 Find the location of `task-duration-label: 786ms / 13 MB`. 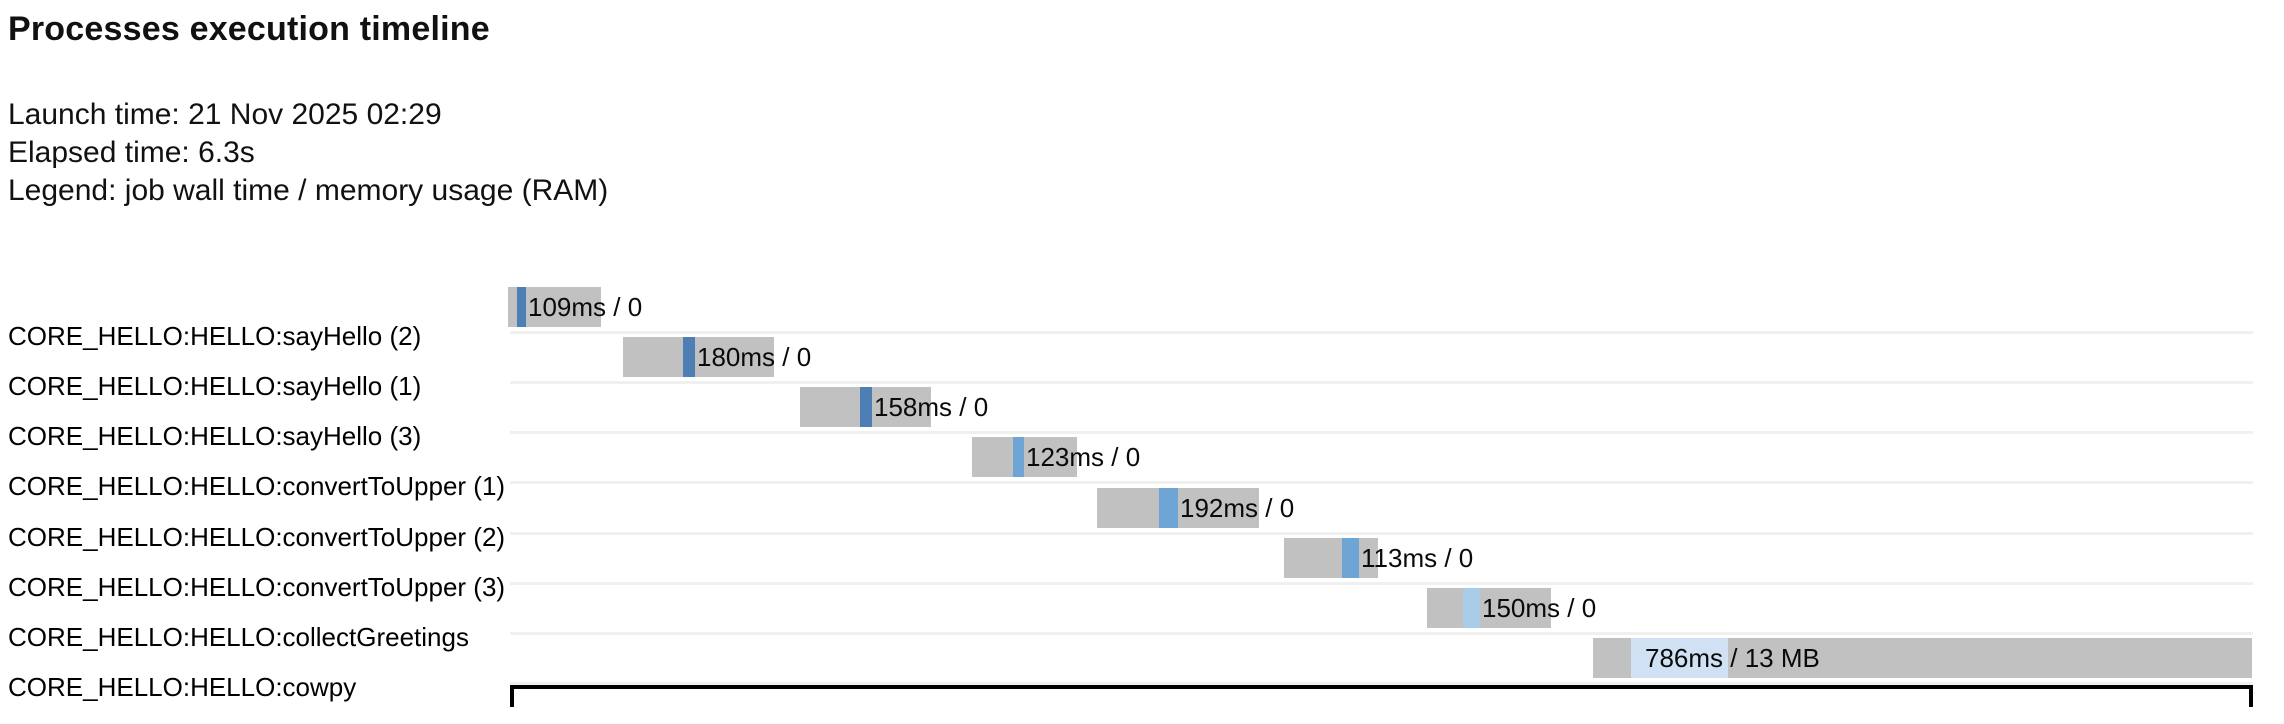

task-duration-label: 786ms / 13 MB is located at coordinates (1732, 658).